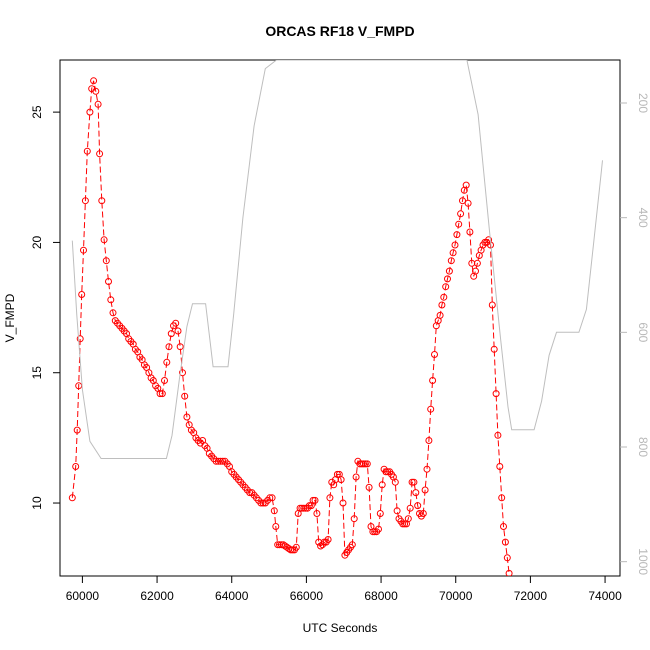 This screenshot has width=650, height=650. I want to click on y-tick-label: 10, so click(37, 503).